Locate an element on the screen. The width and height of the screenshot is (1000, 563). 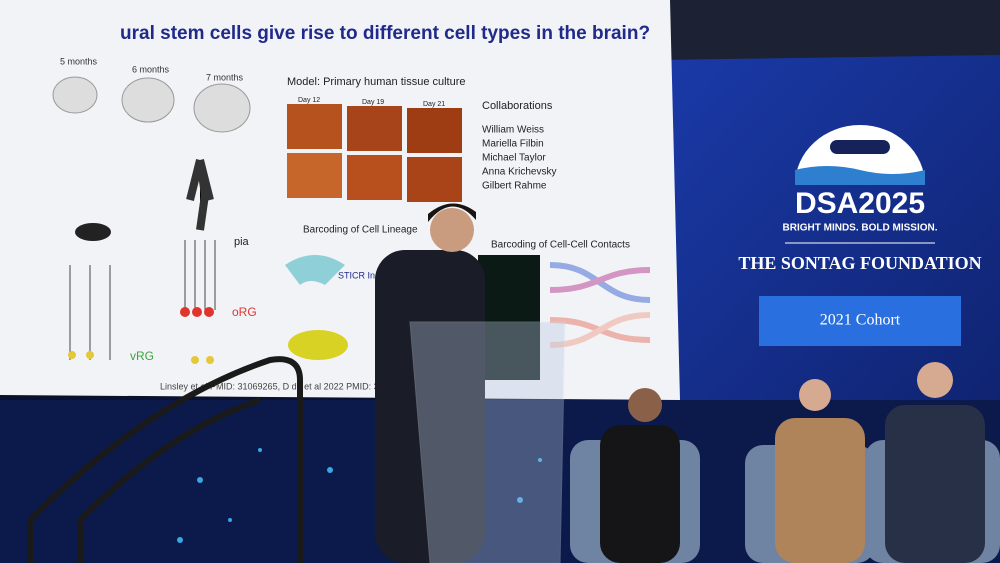
cohort-label: 2021 Cohort is located at coordinates (860, 320).